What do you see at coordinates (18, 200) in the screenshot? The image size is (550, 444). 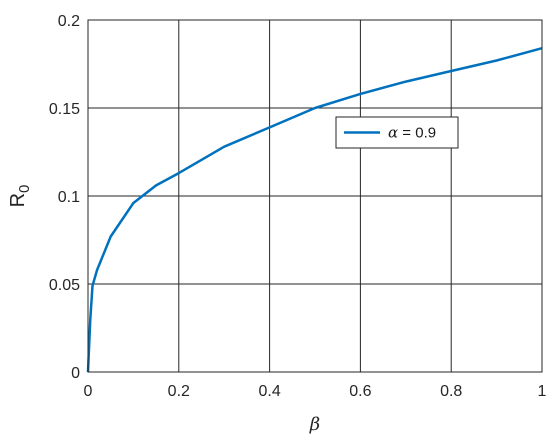 I see `y-axis-label-main: R` at bounding box center [18, 200].